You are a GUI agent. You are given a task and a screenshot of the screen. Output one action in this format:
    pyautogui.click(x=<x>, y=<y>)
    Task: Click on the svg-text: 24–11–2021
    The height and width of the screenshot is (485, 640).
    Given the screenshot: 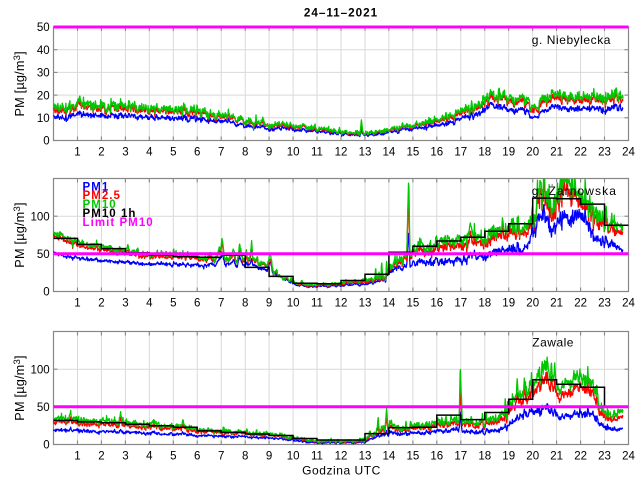 What is the action you would take?
    pyautogui.click(x=341, y=13)
    